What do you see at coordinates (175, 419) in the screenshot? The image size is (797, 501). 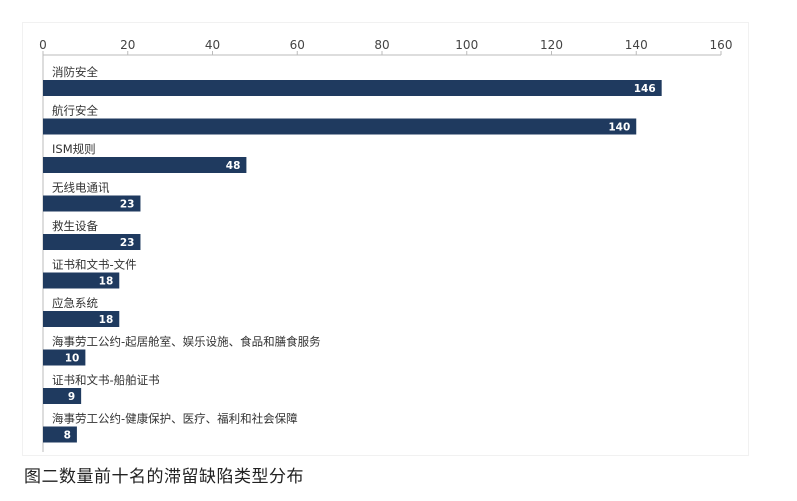 I see `category-label: 海事劳工公约-健康保护、医疗、福利和社会保障` at bounding box center [175, 419].